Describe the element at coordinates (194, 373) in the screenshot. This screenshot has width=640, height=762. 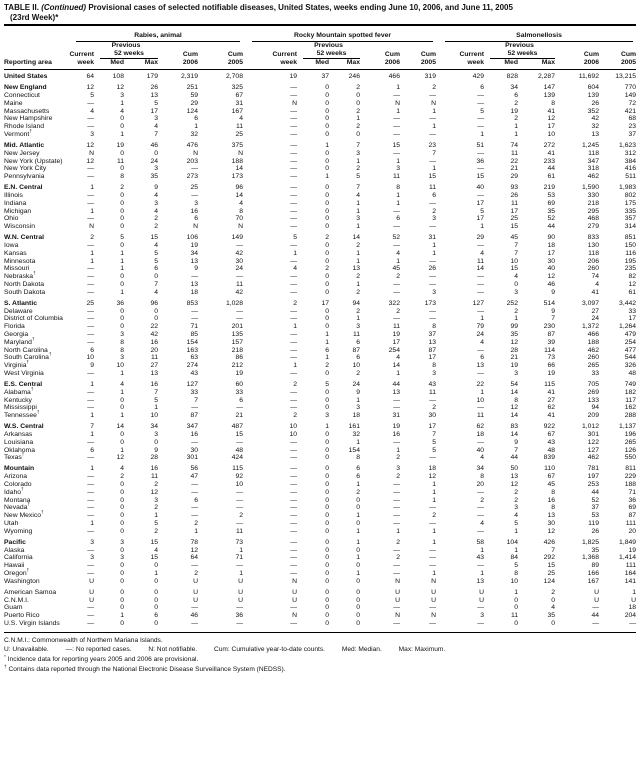
I see `data-cell: 43` at that location.